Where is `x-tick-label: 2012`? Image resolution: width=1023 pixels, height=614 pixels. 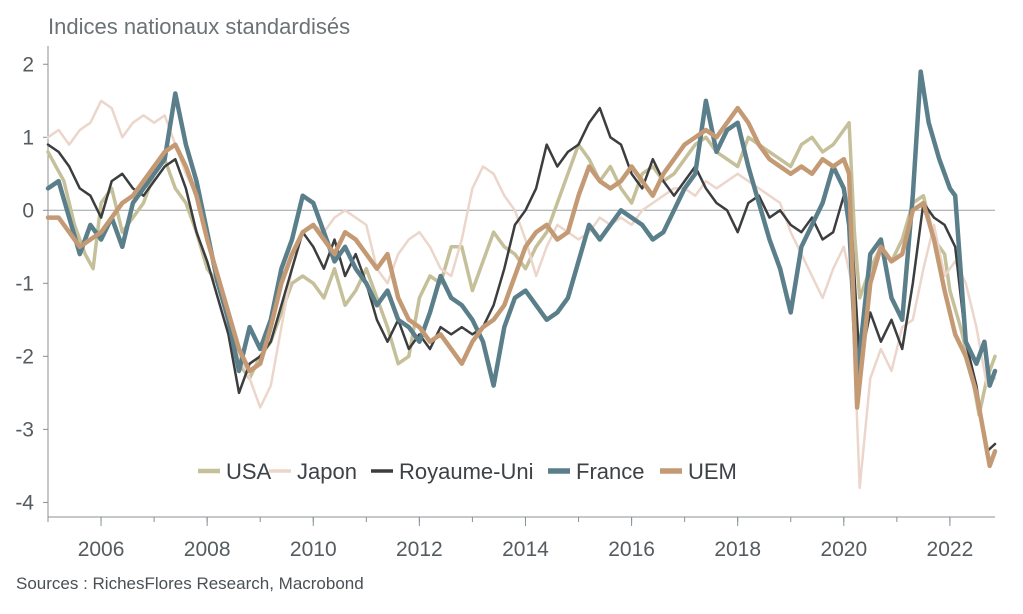 x-tick-label: 2012 is located at coordinates (419, 549).